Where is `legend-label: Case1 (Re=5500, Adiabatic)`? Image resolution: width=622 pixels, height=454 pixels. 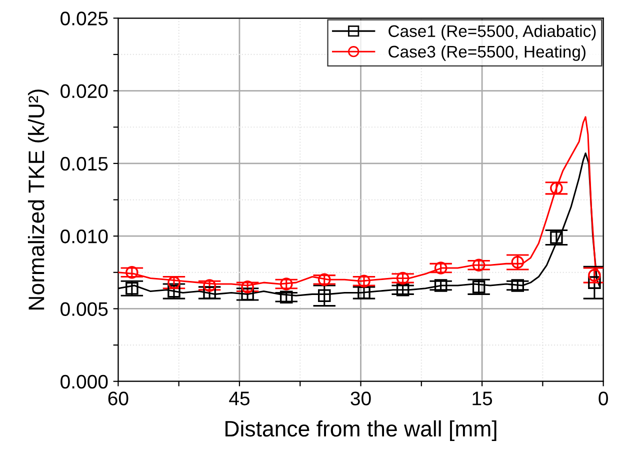
legend-label: Case1 (Re=5500, Adiabatic) is located at coordinates (492, 32).